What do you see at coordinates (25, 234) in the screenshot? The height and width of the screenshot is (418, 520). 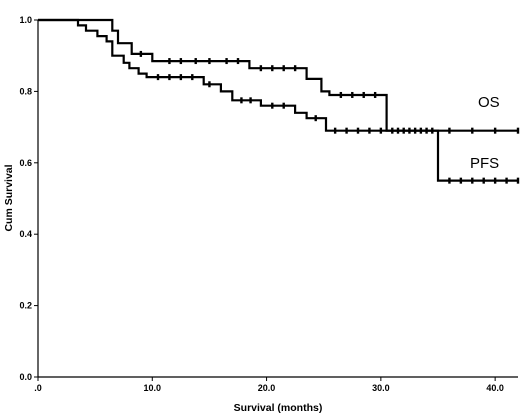 I see `y-tick-label: 0.4` at bounding box center [25, 234].